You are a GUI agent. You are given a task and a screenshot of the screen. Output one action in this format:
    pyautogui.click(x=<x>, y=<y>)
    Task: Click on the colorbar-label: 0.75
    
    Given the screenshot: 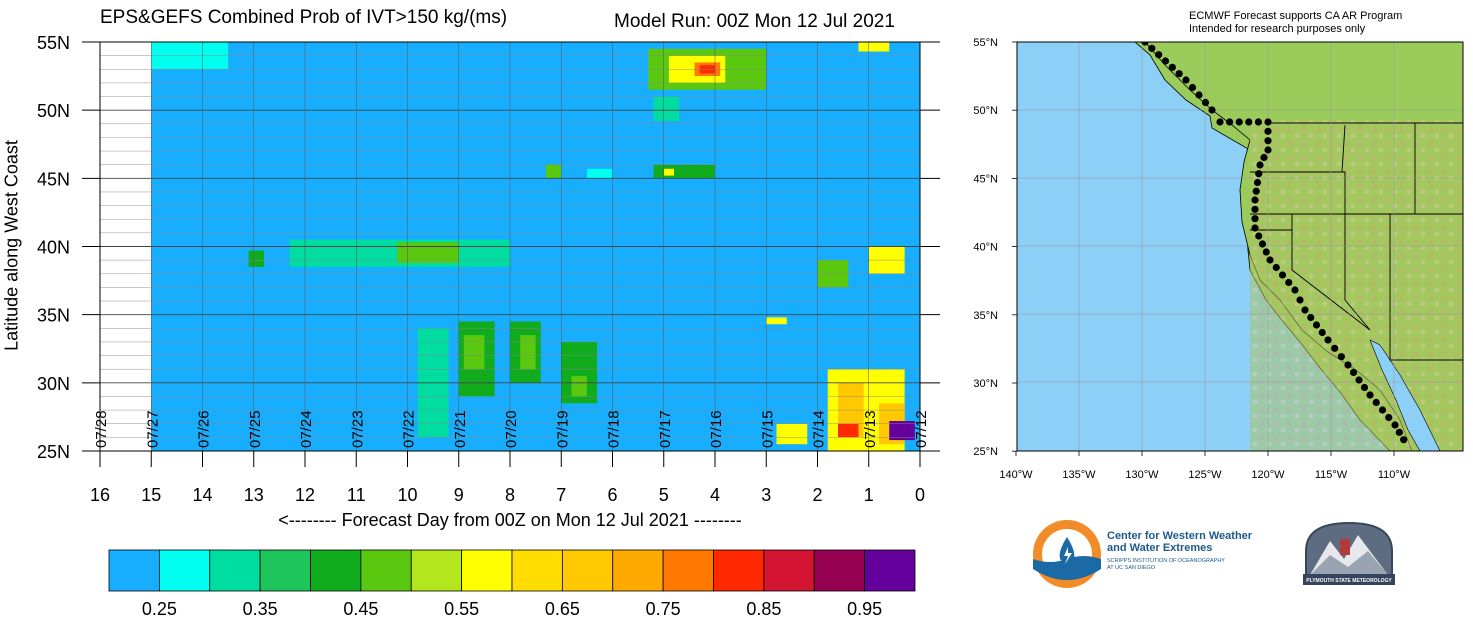 What is the action you would take?
    pyautogui.click(x=663, y=609)
    